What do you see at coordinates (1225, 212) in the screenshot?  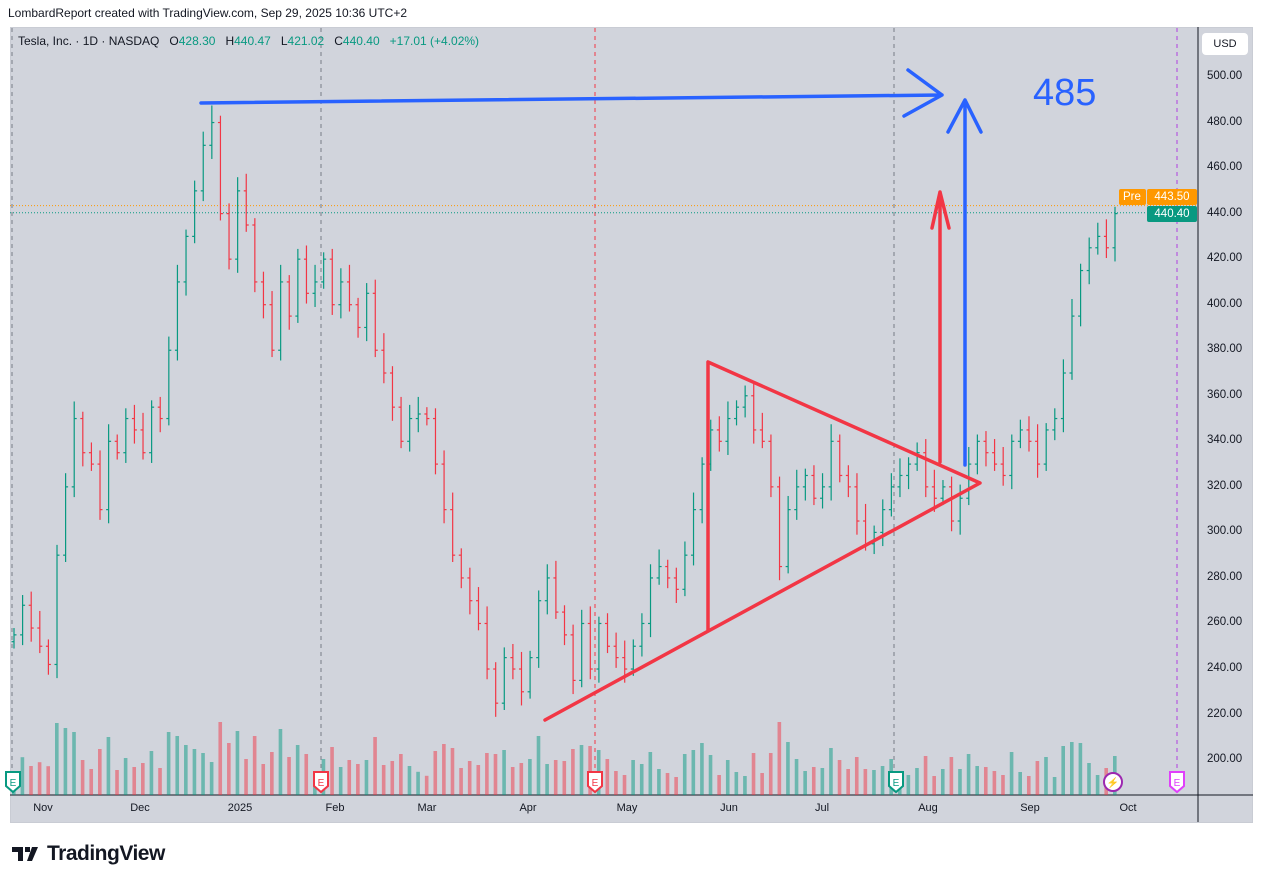 I see `price-tick-label: 440.00` at bounding box center [1225, 212].